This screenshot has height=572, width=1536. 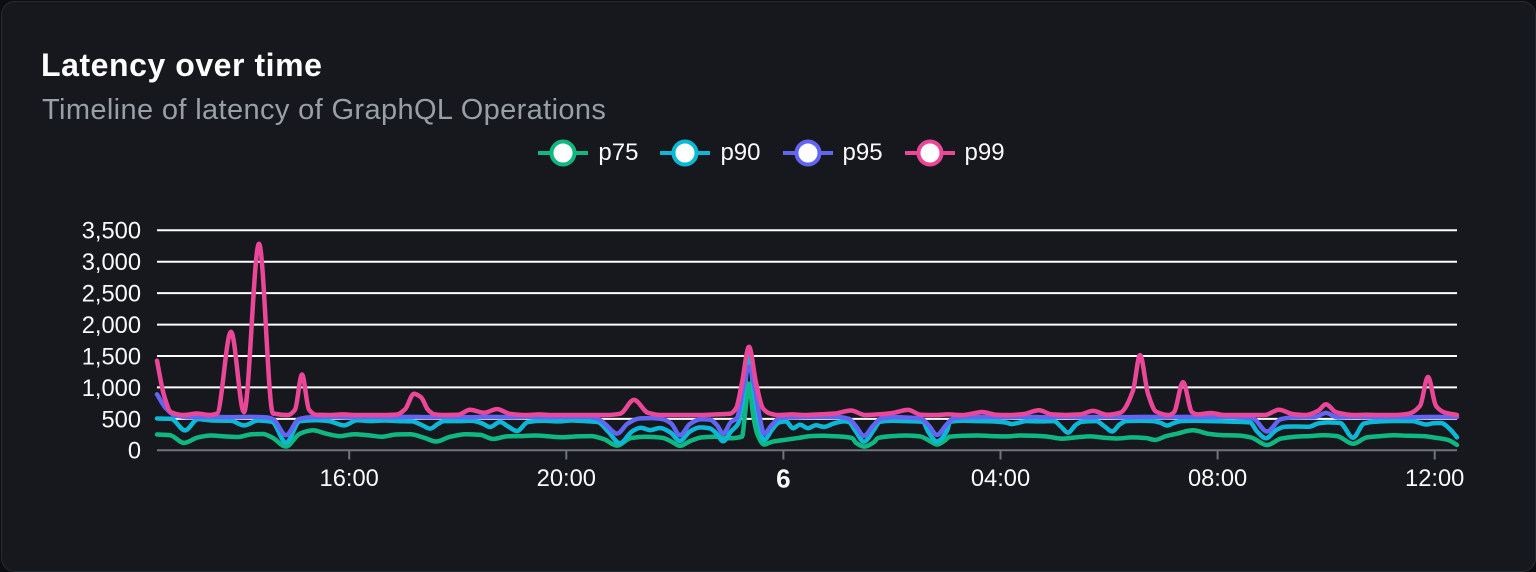 I want to click on svg-text: 20:00, so click(x=566, y=479).